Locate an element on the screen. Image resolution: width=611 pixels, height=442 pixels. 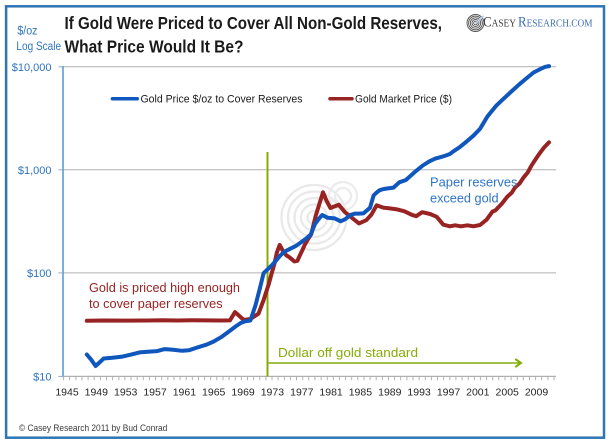
svg-text: 1989 is located at coordinates (390, 393).